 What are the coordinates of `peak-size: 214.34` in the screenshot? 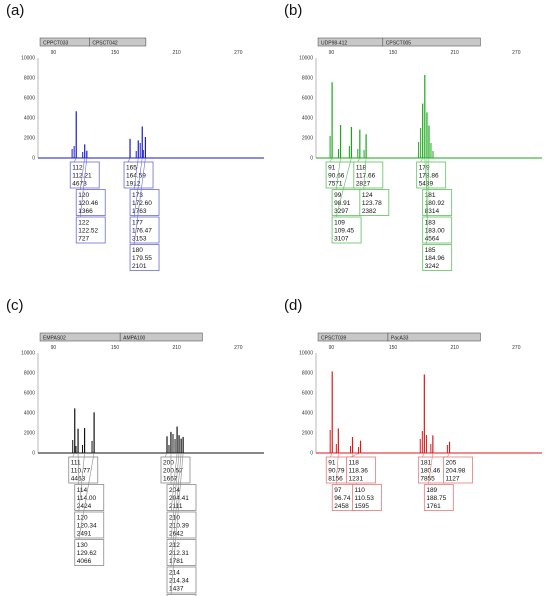 It's located at (179, 581).